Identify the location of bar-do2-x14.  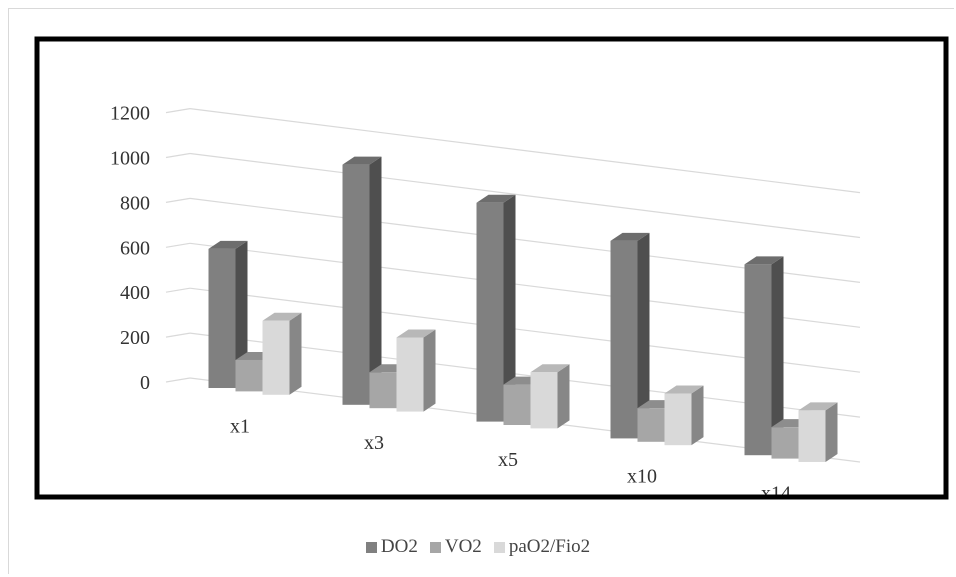
(764, 356).